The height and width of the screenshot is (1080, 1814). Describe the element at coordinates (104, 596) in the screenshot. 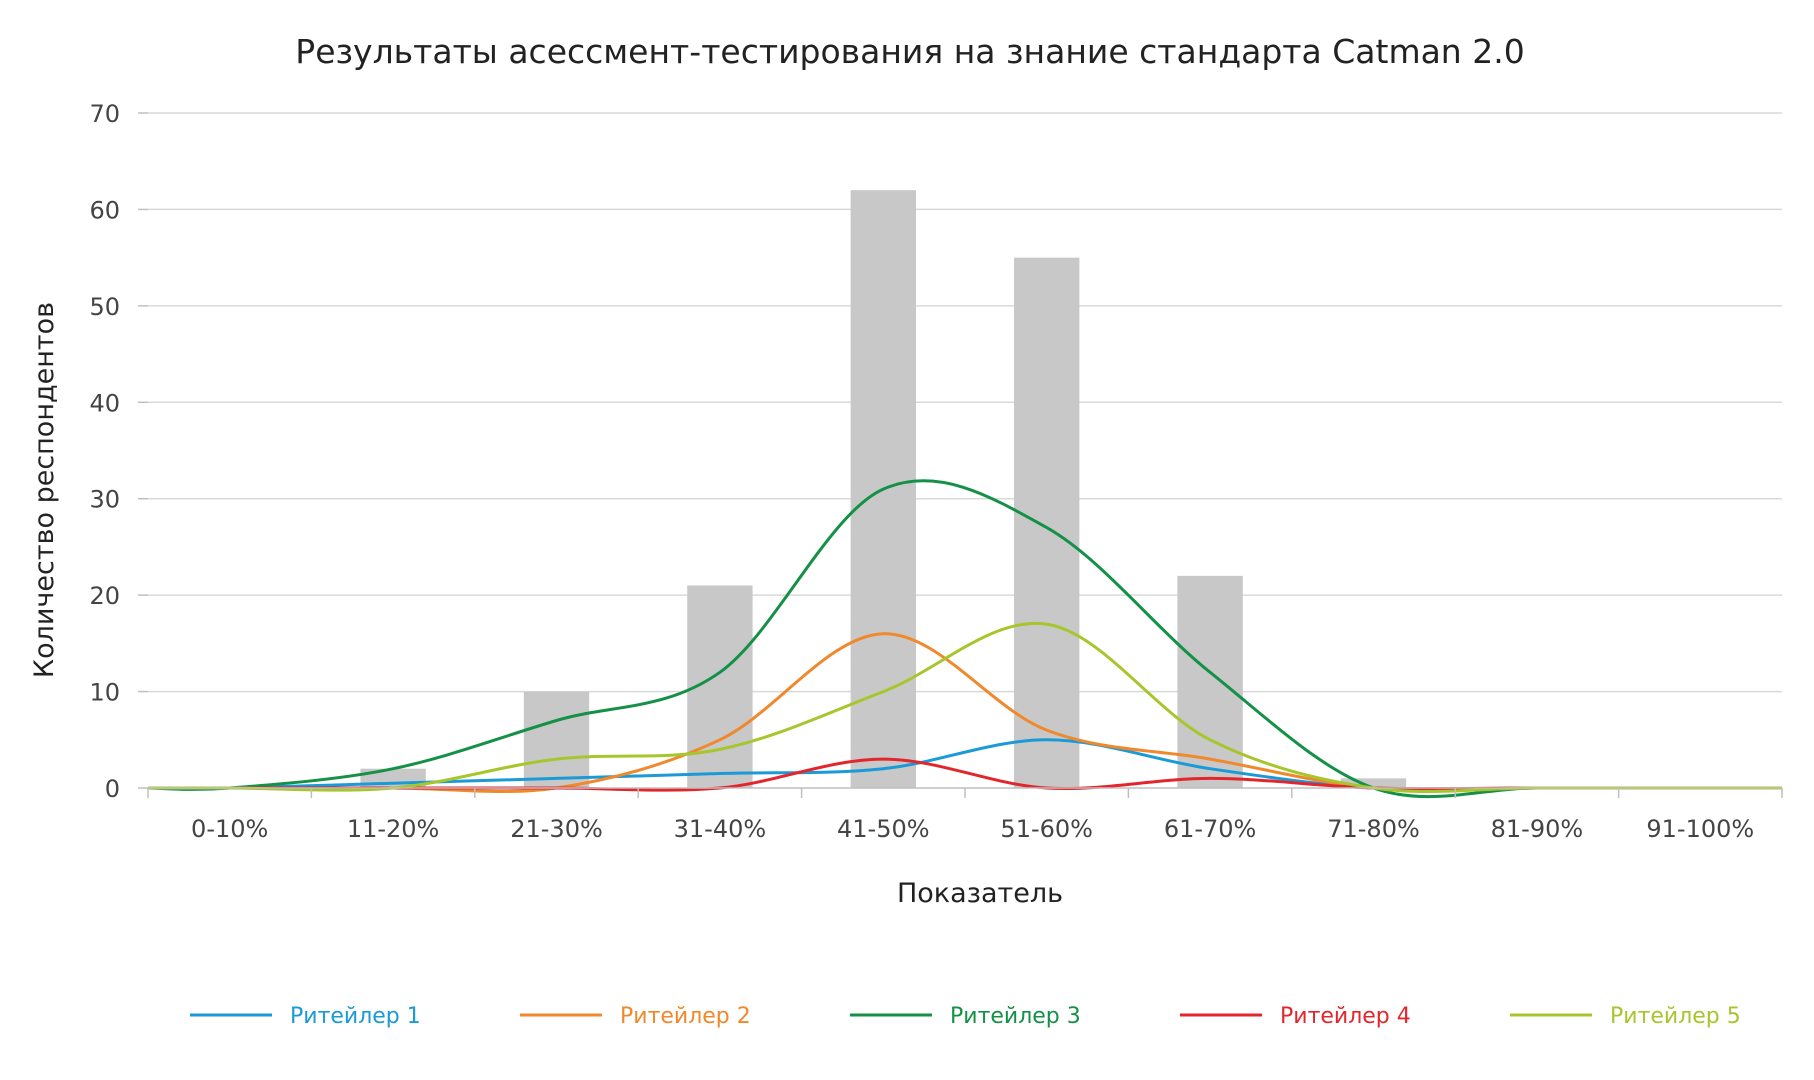

I see `y-tick-label: 20` at that location.